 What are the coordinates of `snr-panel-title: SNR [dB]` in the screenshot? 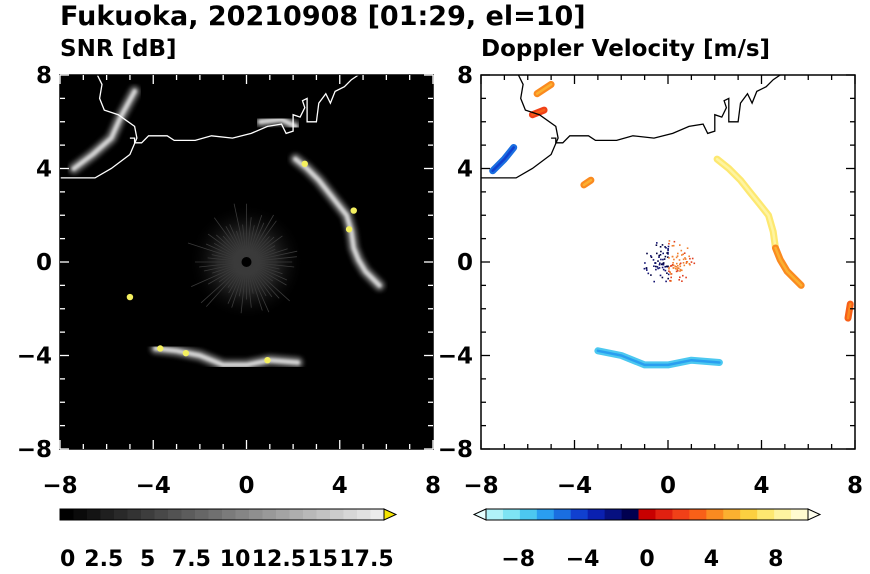 It's located at (118, 49).